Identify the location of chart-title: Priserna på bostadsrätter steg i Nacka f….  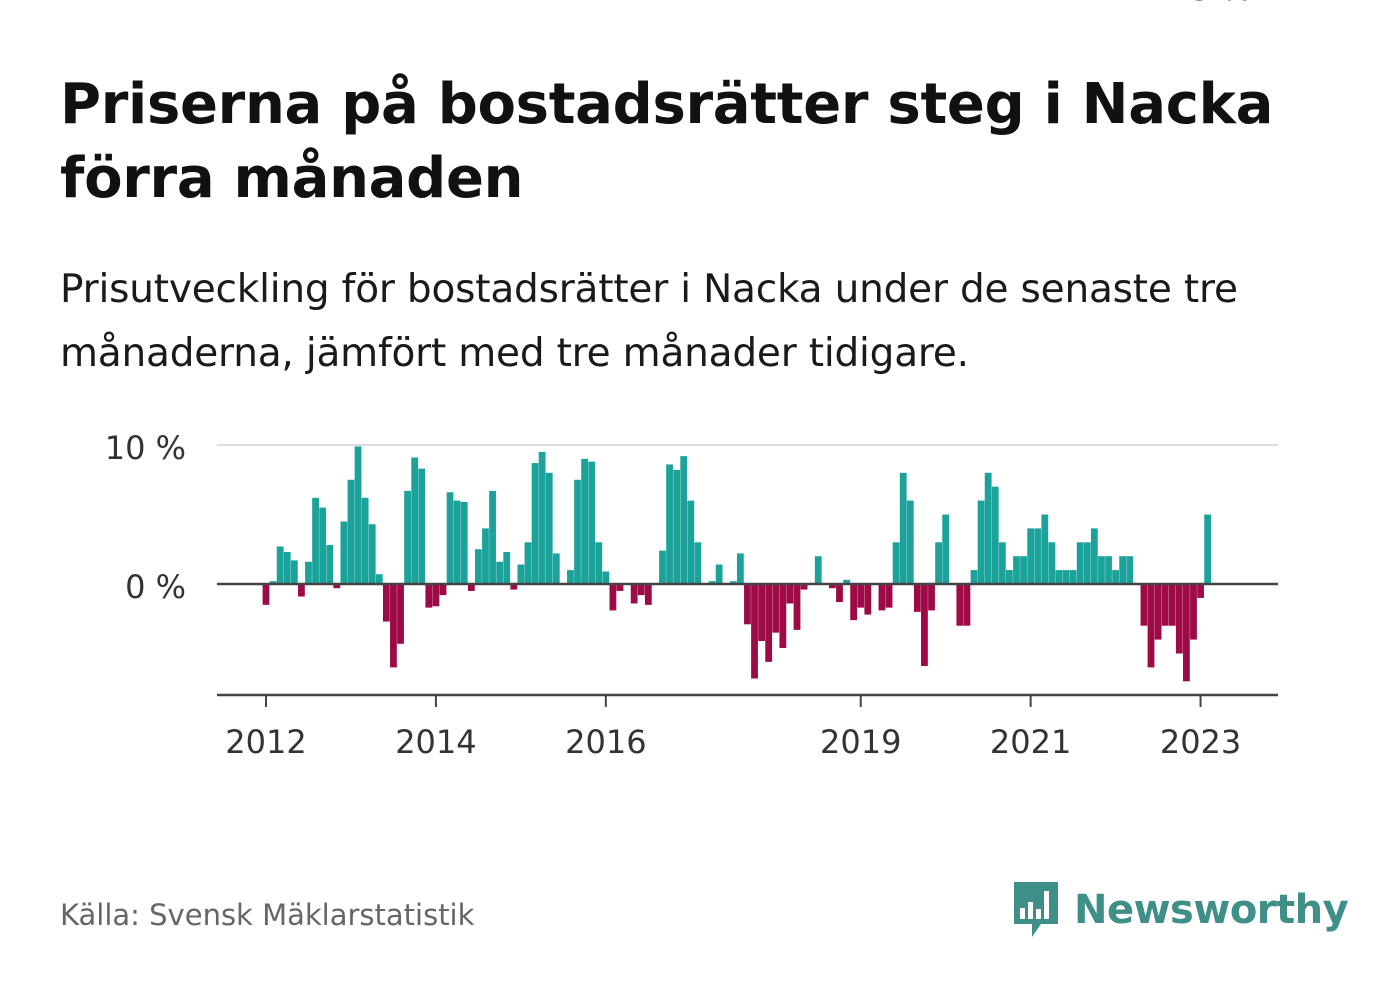
(667, 141).